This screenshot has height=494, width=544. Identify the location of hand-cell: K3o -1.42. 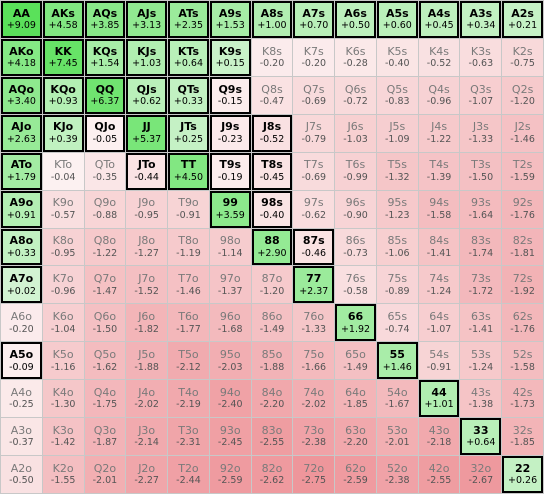
(63, 437).